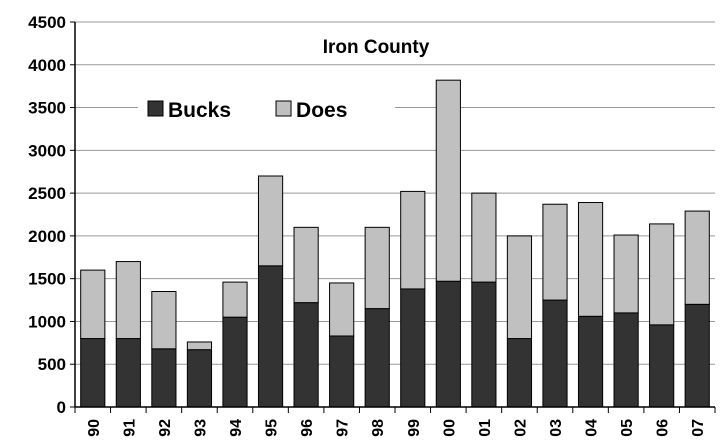  Describe the element at coordinates (47, 150) in the screenshot. I see `y-tick-label: 3000` at that location.